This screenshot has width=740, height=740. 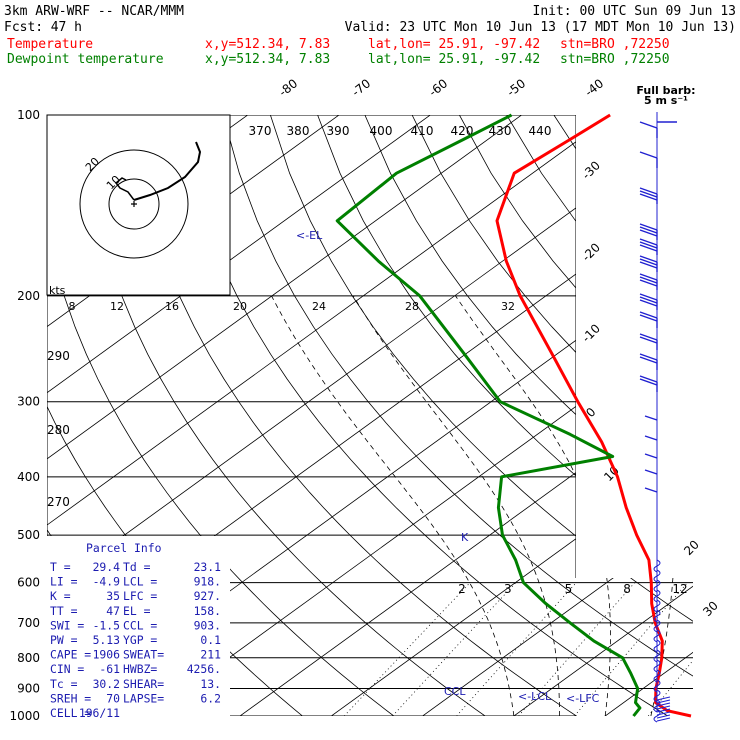 What do you see at coordinates (134, 204) in the screenshot?
I see `hodograph-ring` at bounding box center [134, 204].